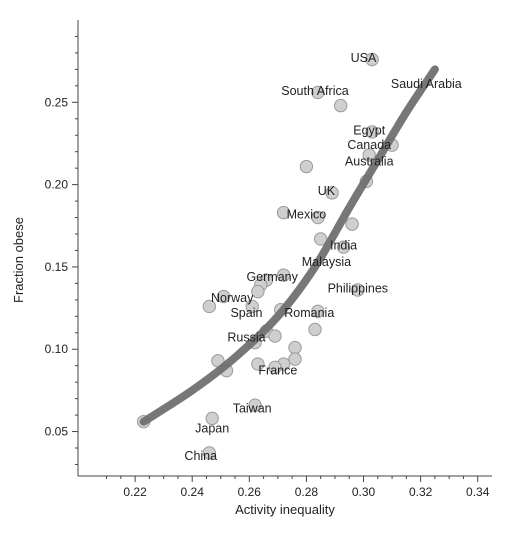 The width and height of the screenshot is (511, 540). Describe the element at coordinates (212, 428) in the screenshot. I see `point-label: Japan` at that location.